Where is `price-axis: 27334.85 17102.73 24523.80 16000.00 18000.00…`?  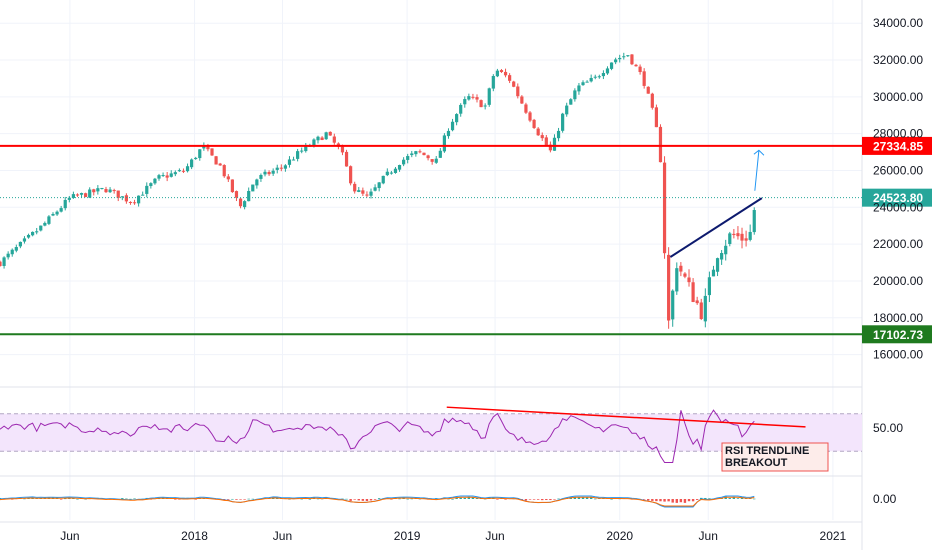 price-axis: 27334.85 17102.73 24523.80 16000.00 18000.00… is located at coordinates (897, 261).